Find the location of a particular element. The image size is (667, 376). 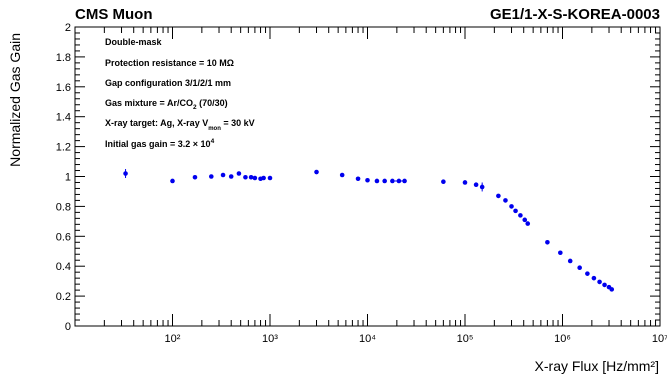

annotation-line-5: X-ray target: Ag, X-ray Vmon = 30 kV is located at coordinates (180, 125).